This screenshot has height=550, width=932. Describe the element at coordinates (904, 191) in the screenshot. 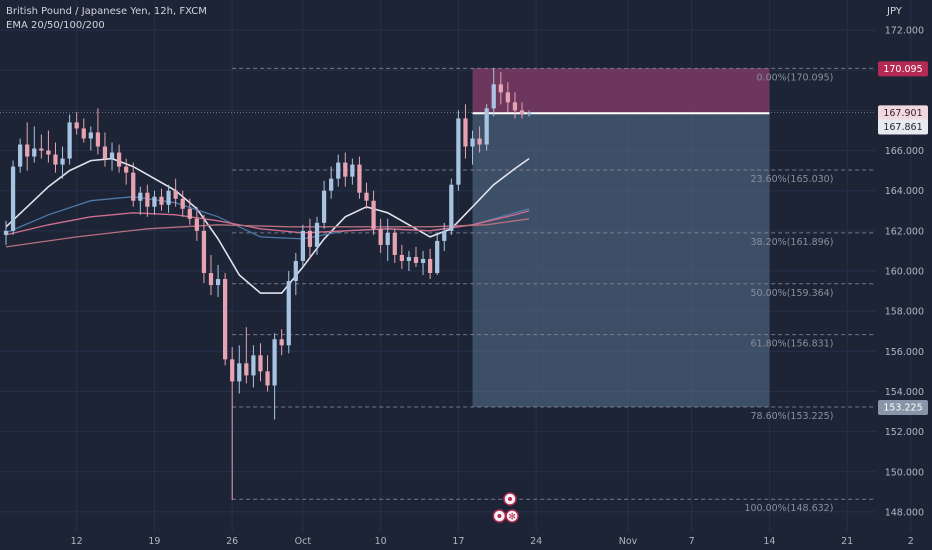

I see `price-tick-label: 164.000` at that location.